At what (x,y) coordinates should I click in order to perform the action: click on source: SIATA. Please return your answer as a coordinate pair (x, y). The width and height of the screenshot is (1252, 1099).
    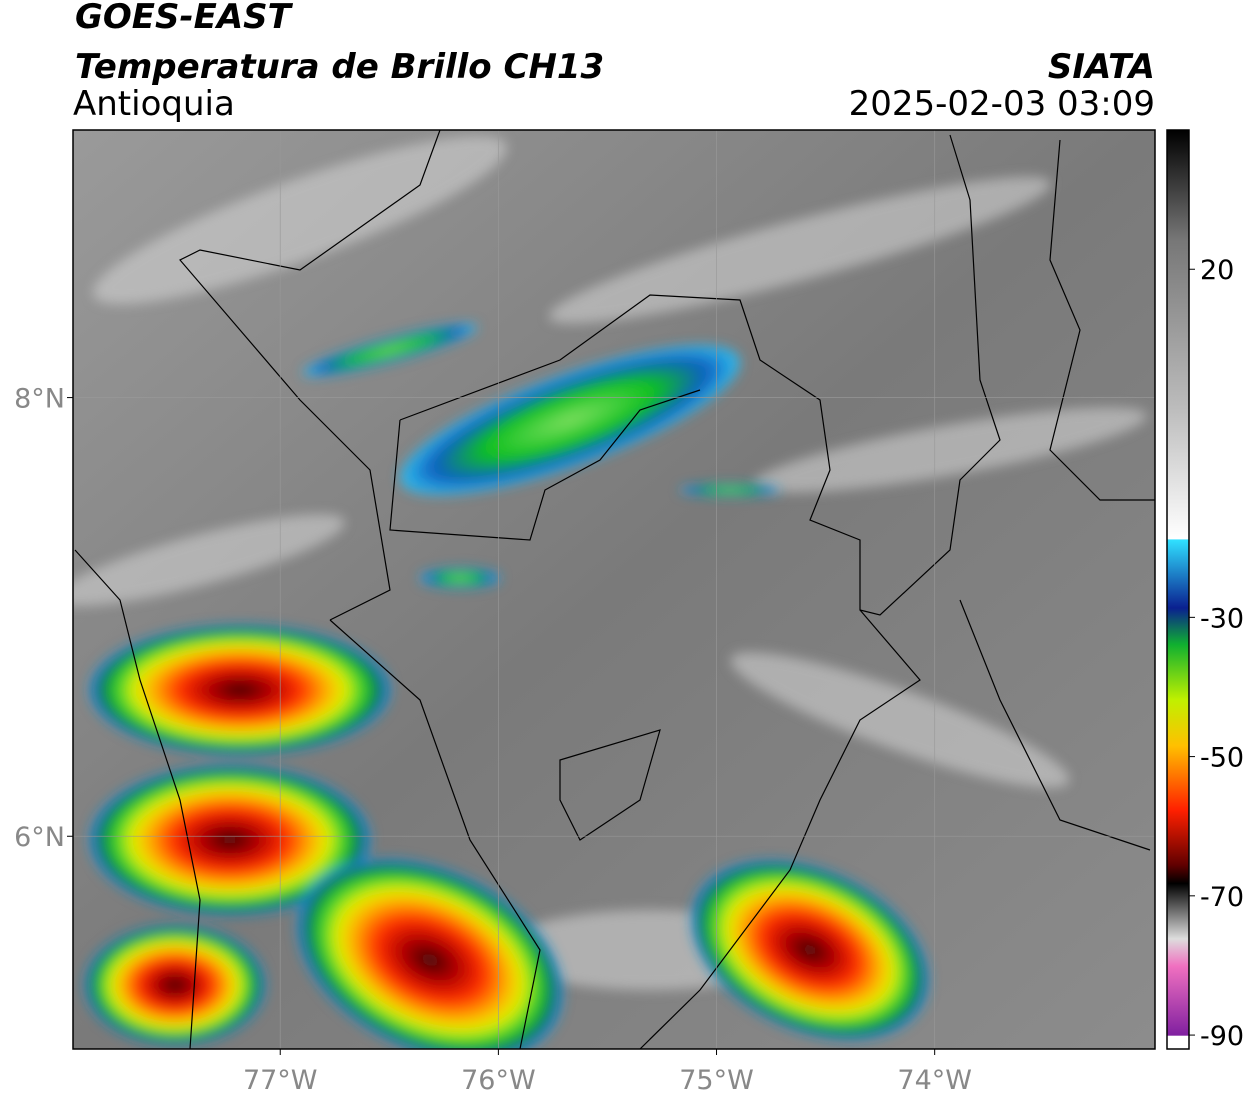
    Looking at the image, I should click on (1101, 67).